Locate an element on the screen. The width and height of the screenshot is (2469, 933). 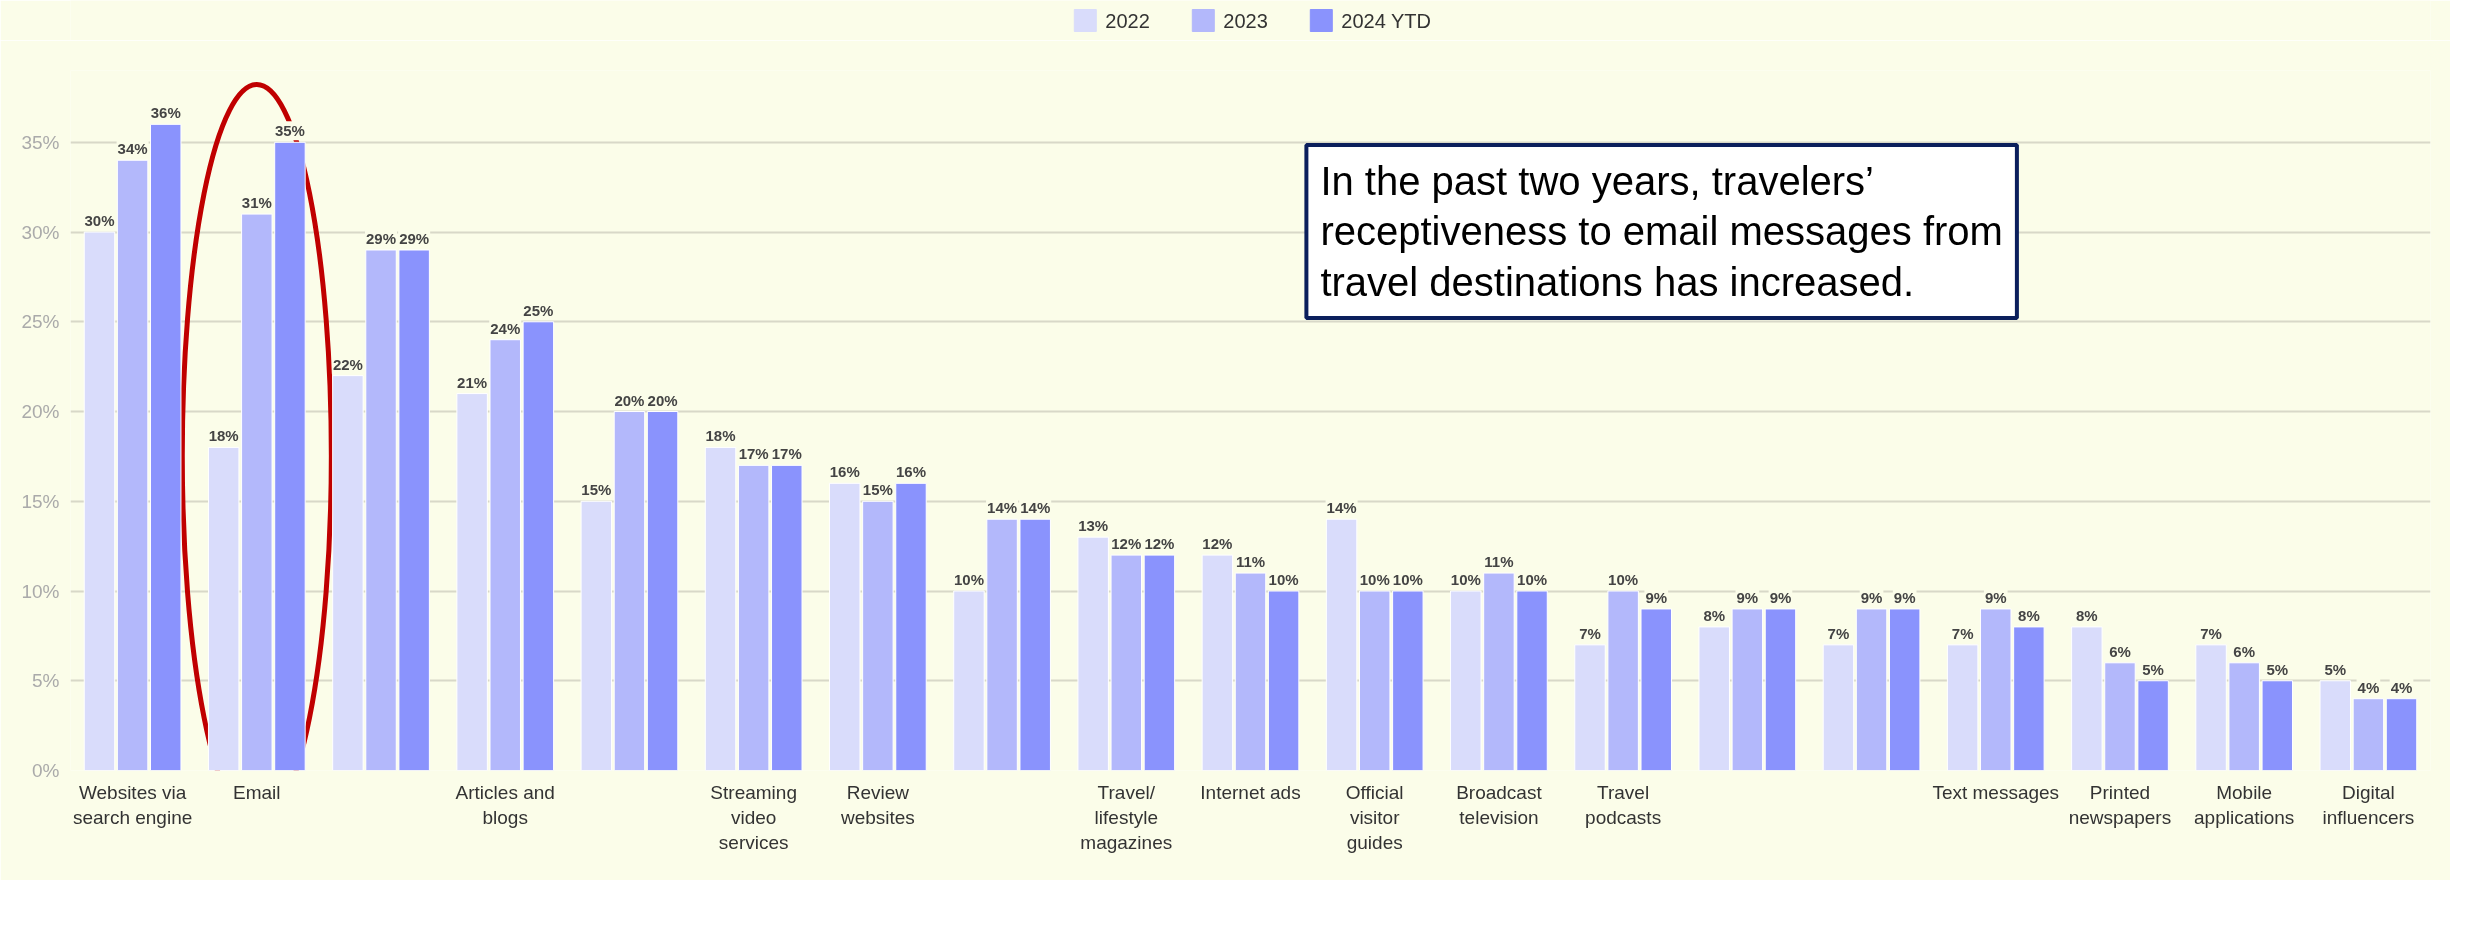
legend-label: 2024 YTD is located at coordinates (1386, 20).